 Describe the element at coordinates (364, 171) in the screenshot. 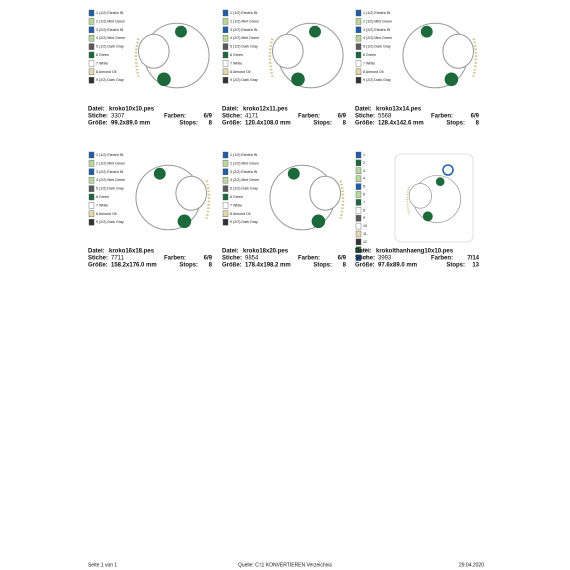

I see `thread-label: 3` at that location.